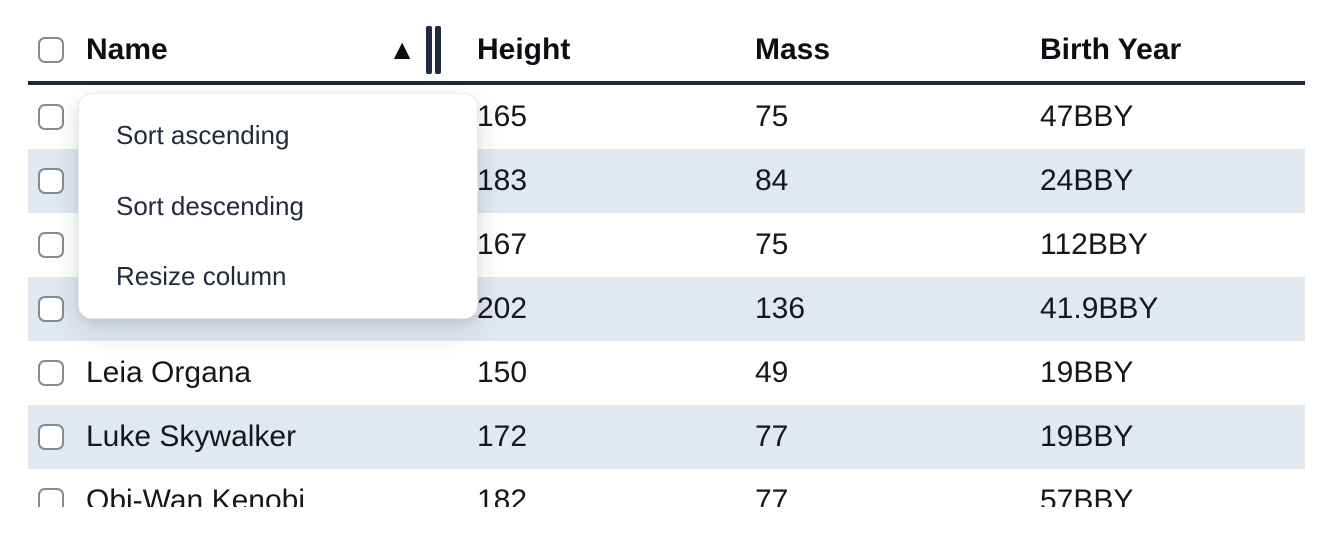 This screenshot has width=1330, height=536. What do you see at coordinates (793, 49) in the screenshot?
I see `column-header-mass: Mass` at bounding box center [793, 49].